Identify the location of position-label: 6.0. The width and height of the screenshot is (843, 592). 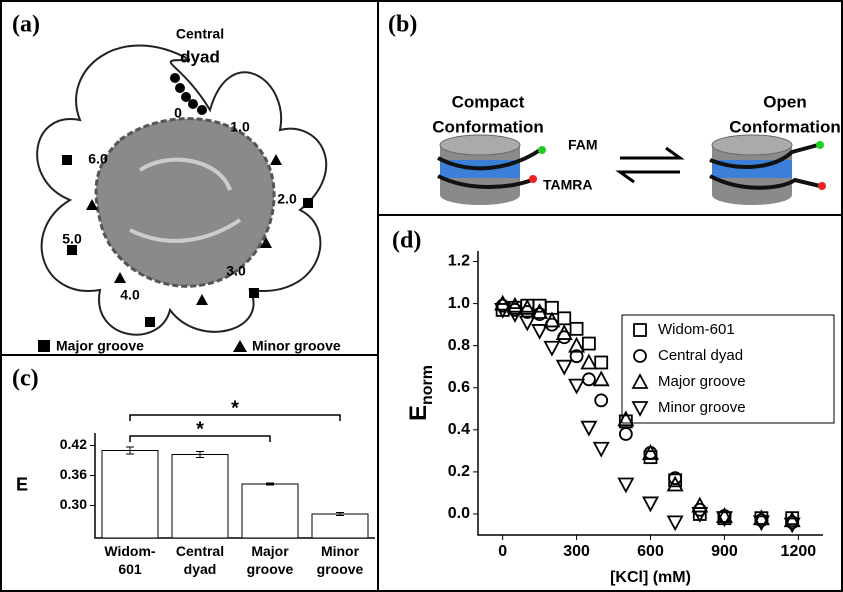
(98, 159).